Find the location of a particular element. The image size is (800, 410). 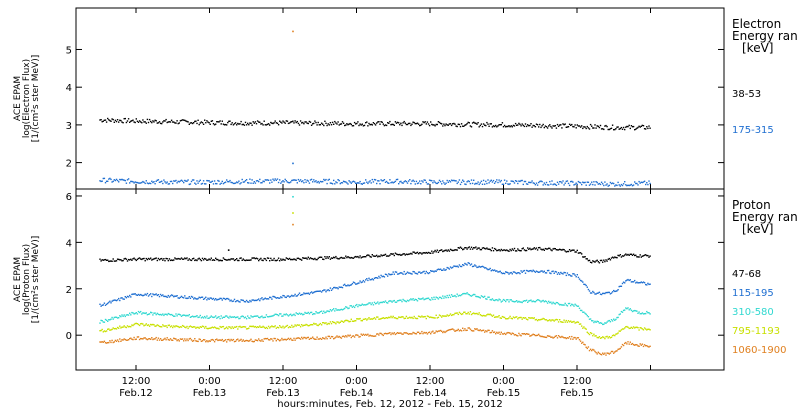

legend-entry: 795-1193 is located at coordinates (756, 331).